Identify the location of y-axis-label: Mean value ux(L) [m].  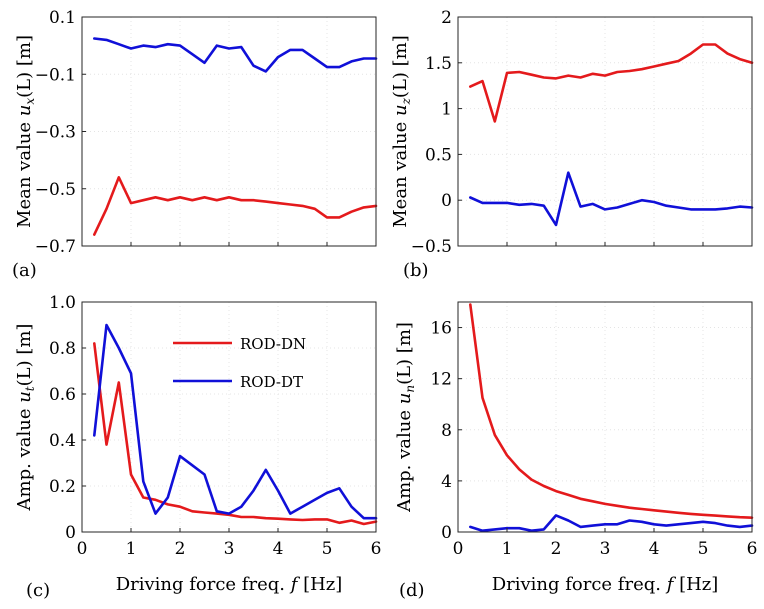
(25, 131).